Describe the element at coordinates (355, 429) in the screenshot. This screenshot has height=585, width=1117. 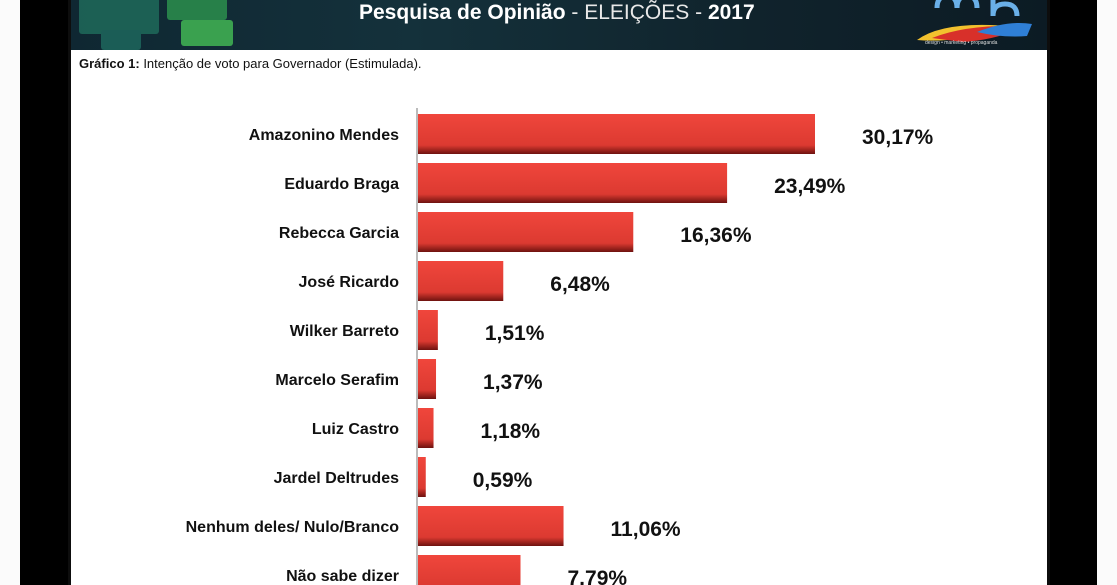
I see `category-label: Luiz Castro` at that location.